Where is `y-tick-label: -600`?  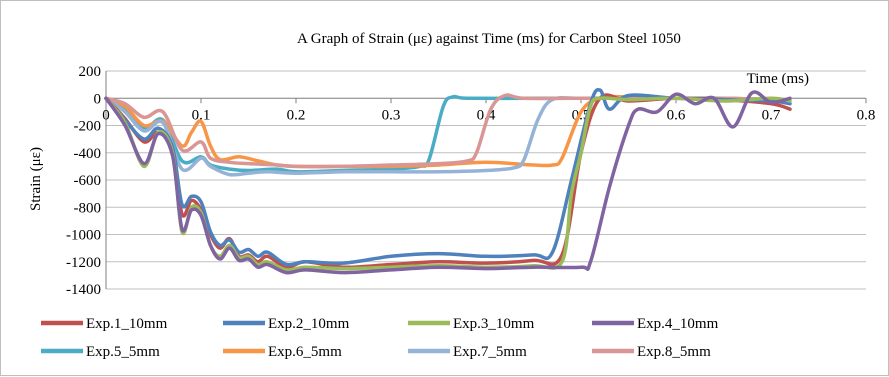 y-tick-label: -600 is located at coordinates (88, 181).